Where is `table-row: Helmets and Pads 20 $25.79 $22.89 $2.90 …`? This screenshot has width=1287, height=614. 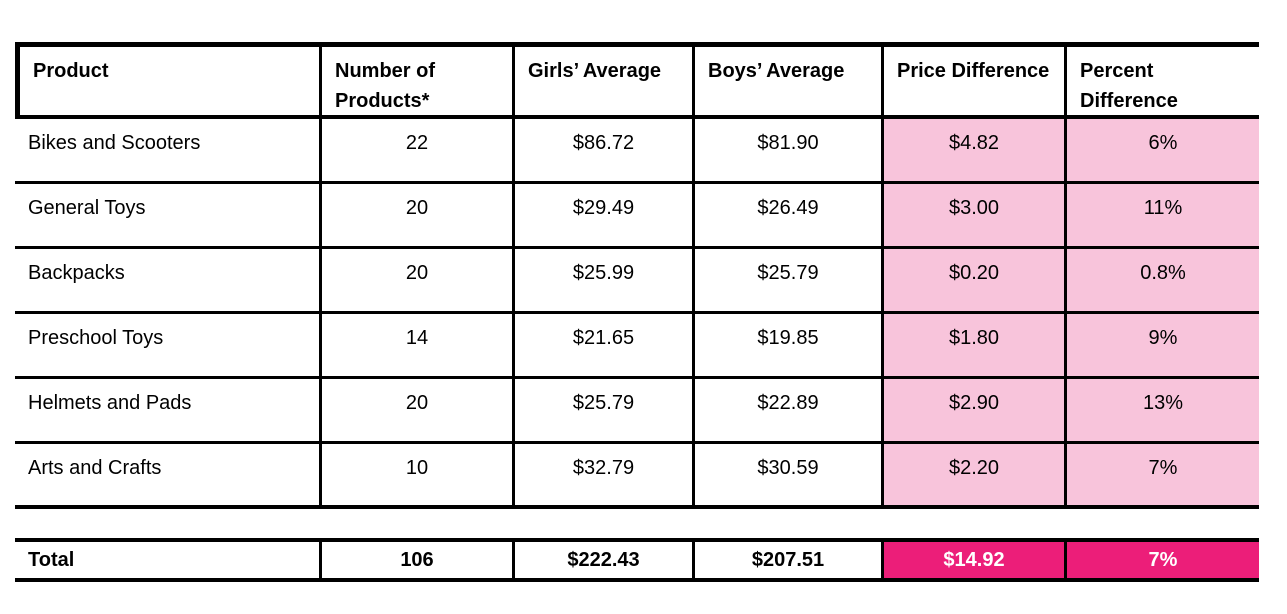 table-row: Helmets and Pads 20 $25.79 $22.89 $2.90 … is located at coordinates (637, 411).